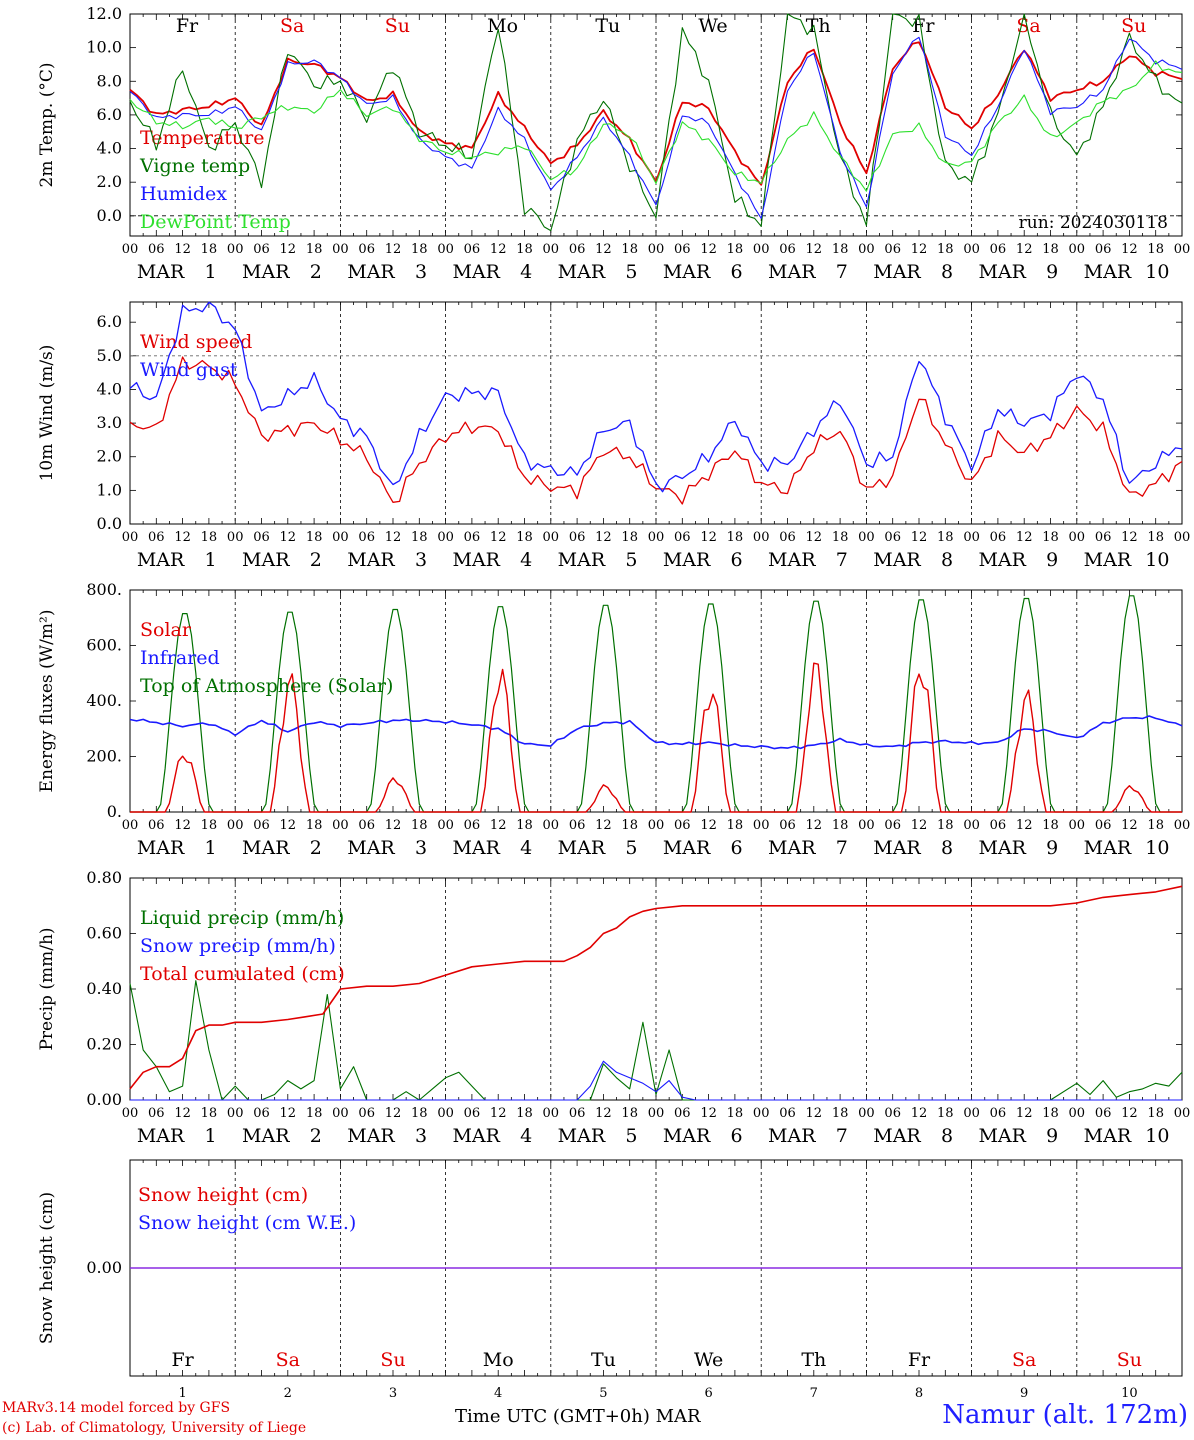 The image size is (1194, 1440). What do you see at coordinates (47, 1268) in the screenshot?
I see `y-axis-title: Snow height (cm)` at bounding box center [47, 1268].